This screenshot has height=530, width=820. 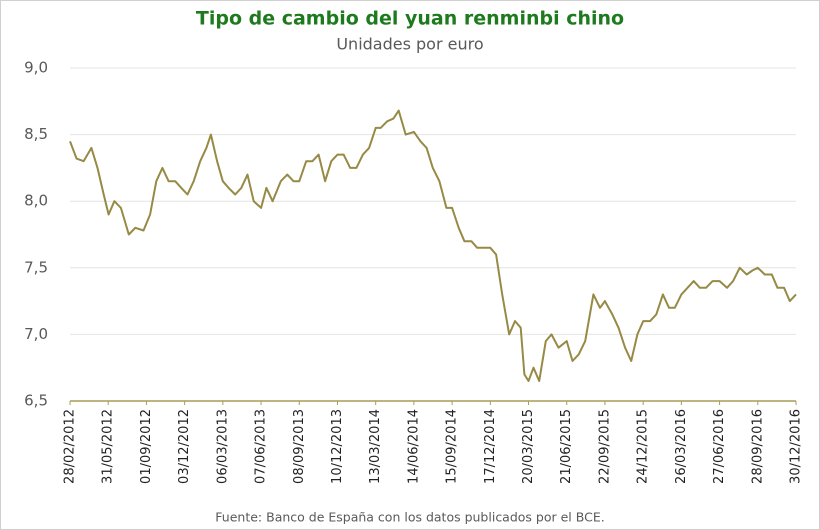 What do you see at coordinates (719, 446) in the screenshot?
I see `x-tick-label: 27/06/2016` at bounding box center [719, 446].